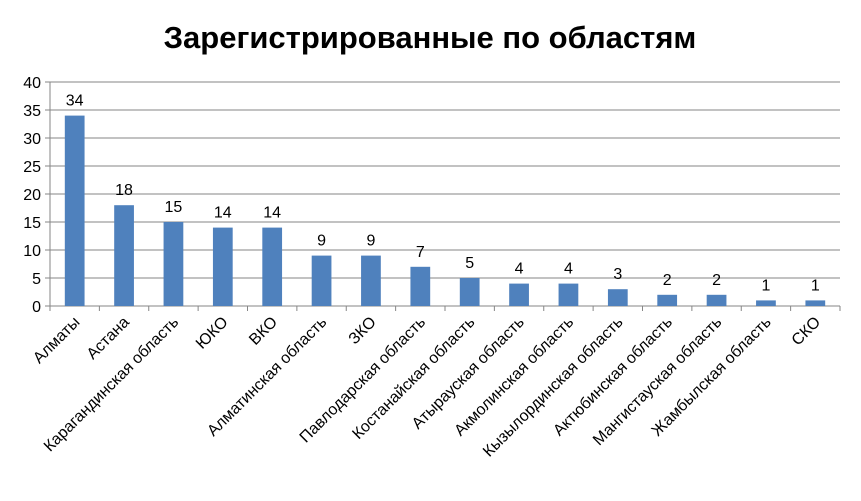  I want to click on category-label: СКО, so click(806, 331).